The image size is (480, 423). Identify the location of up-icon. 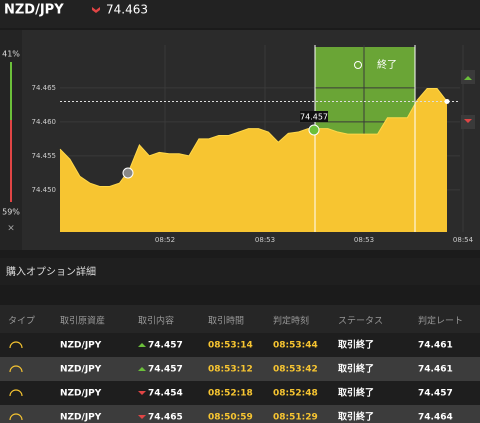
(468, 78).